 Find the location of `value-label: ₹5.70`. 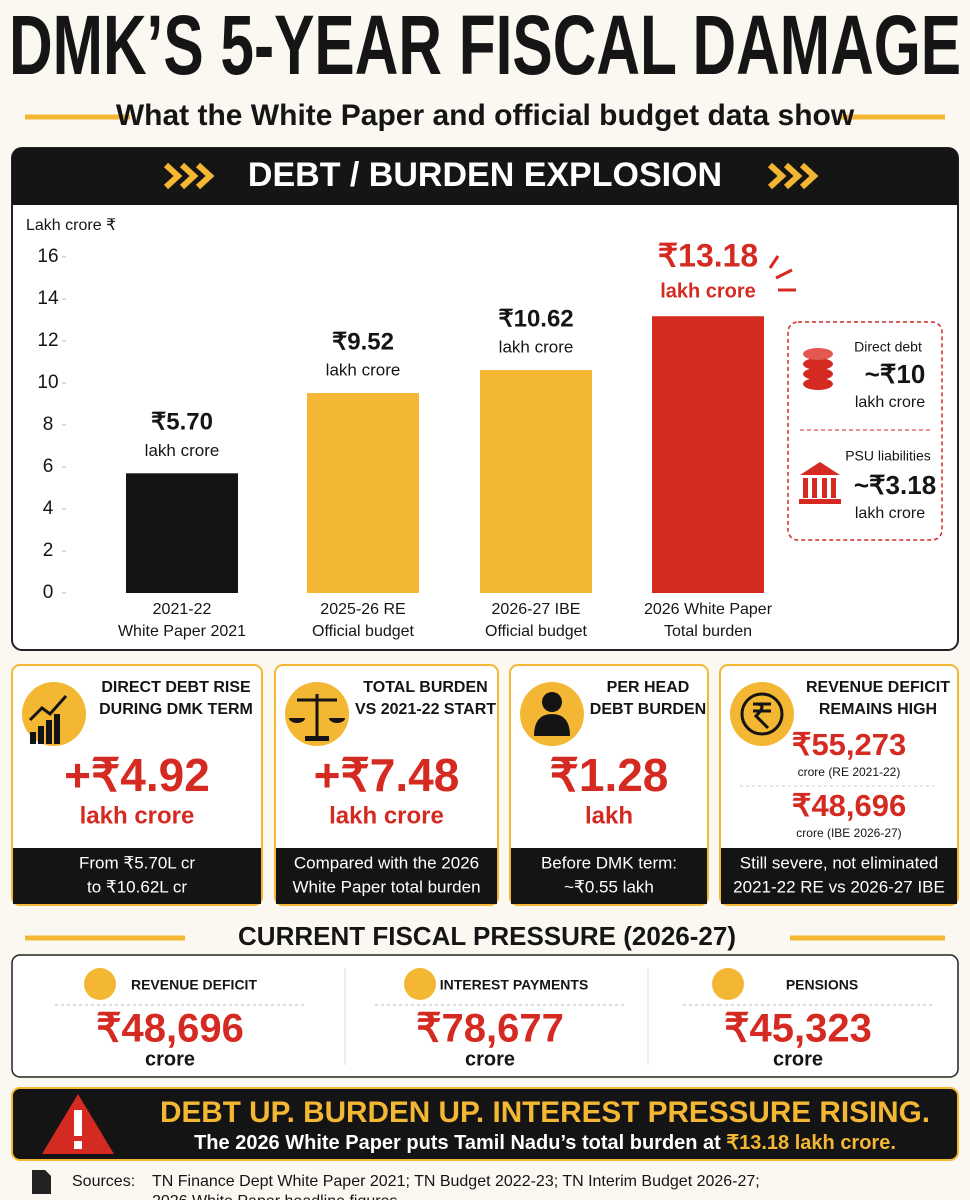

value-label: ₹5.70 is located at coordinates (182, 422).